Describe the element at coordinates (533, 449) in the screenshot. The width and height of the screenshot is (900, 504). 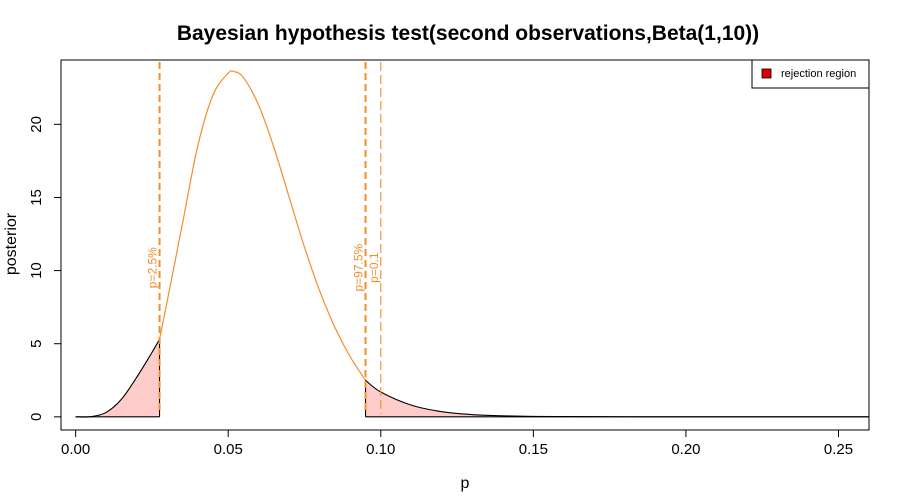
I see `x-tick-label-3: 0.15` at that location.